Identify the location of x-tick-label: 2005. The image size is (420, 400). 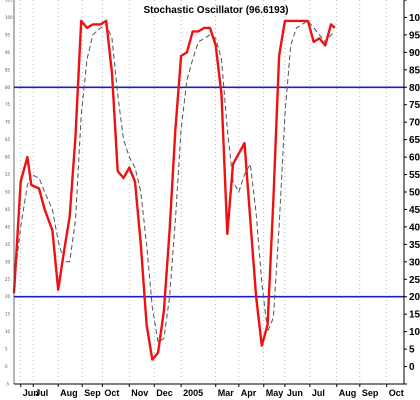
(193, 393).